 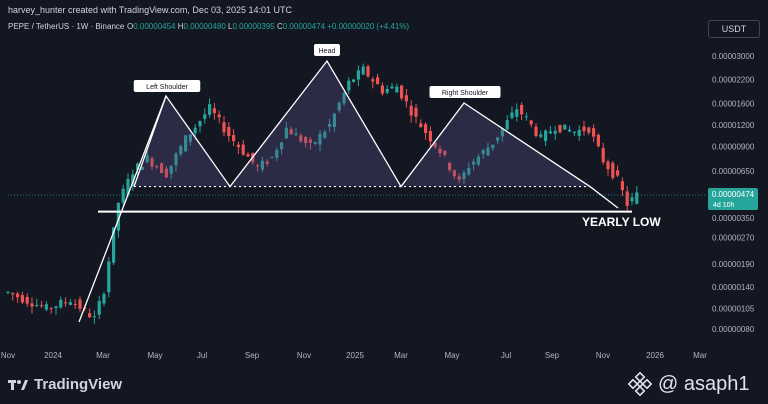 What do you see at coordinates (604, 197) in the screenshot?
I see `breakdown-line` at bounding box center [604, 197].